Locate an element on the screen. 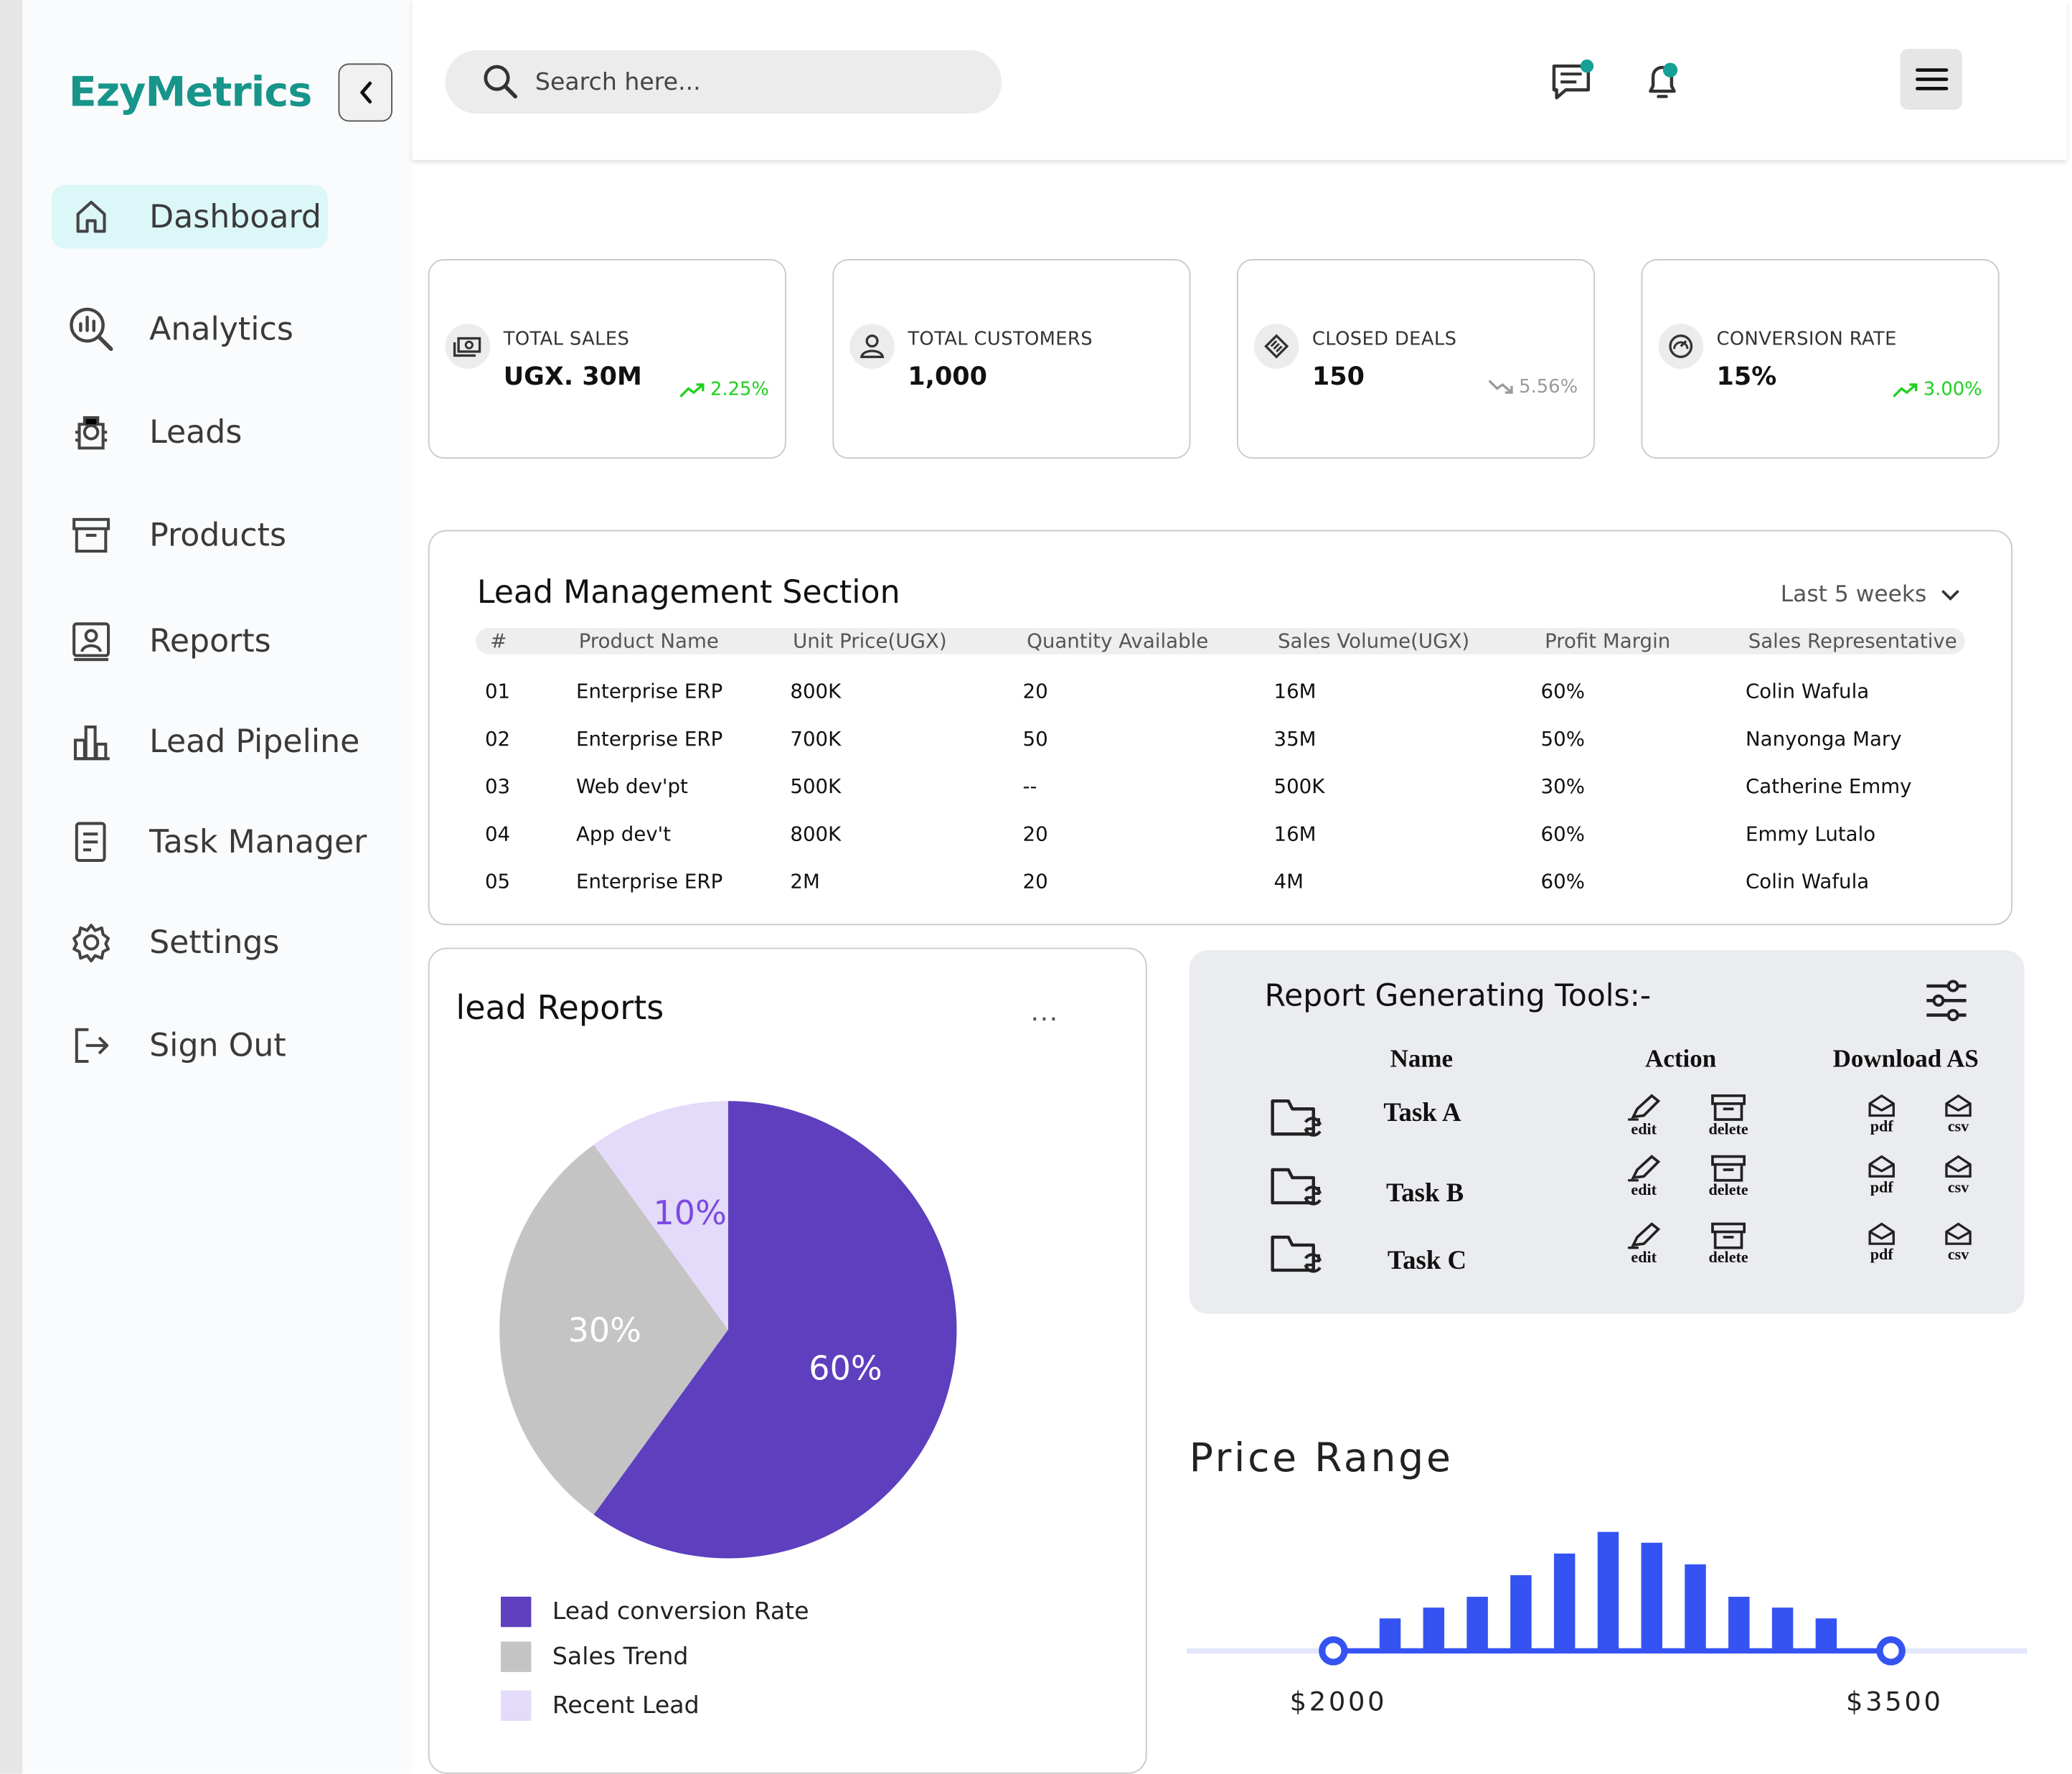 This screenshot has width=2072, height=1774. legend-item: Lead conversion Rate is located at coordinates (655, 1612).